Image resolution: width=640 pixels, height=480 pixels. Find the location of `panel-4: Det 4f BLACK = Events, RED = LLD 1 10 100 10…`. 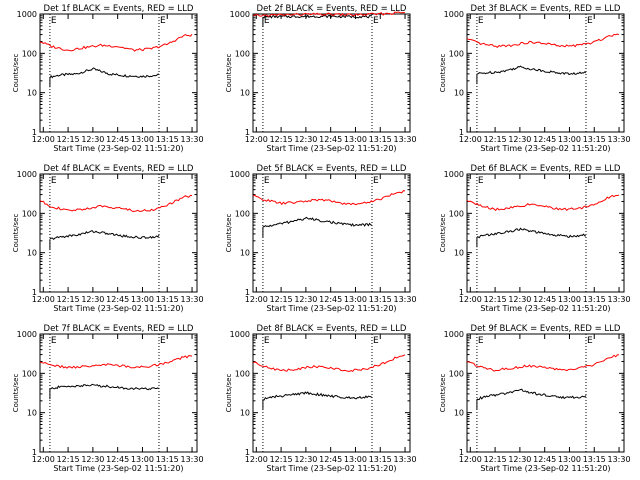

panel-4: Det 4f BLACK = Events, RED = LLD 1 10 100 10… is located at coordinates (108, 238).